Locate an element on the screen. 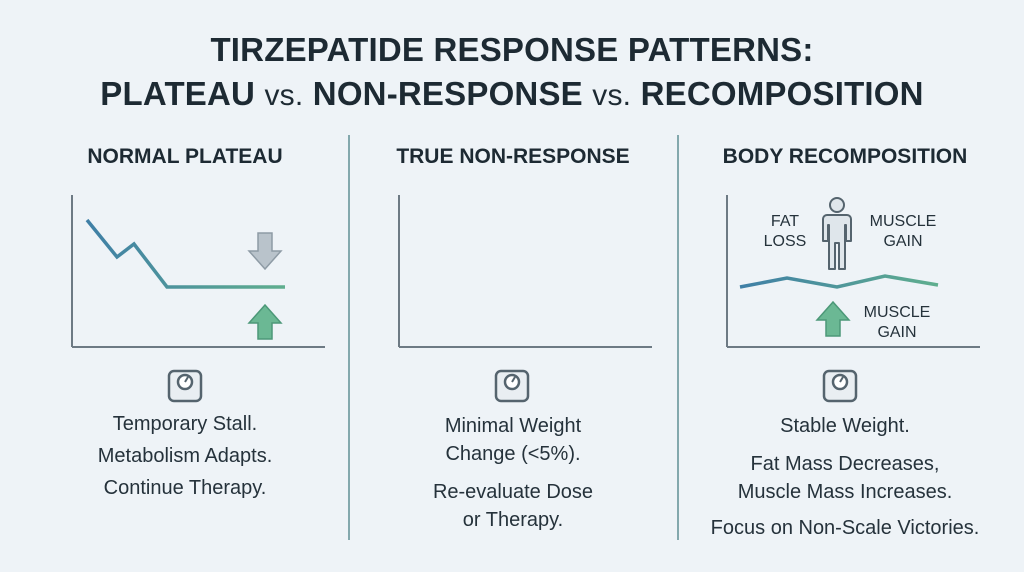 Image resolution: width=1024 pixels, height=572 pixels. desc-line: Fat Mass Decreases, is located at coordinates (845, 464).